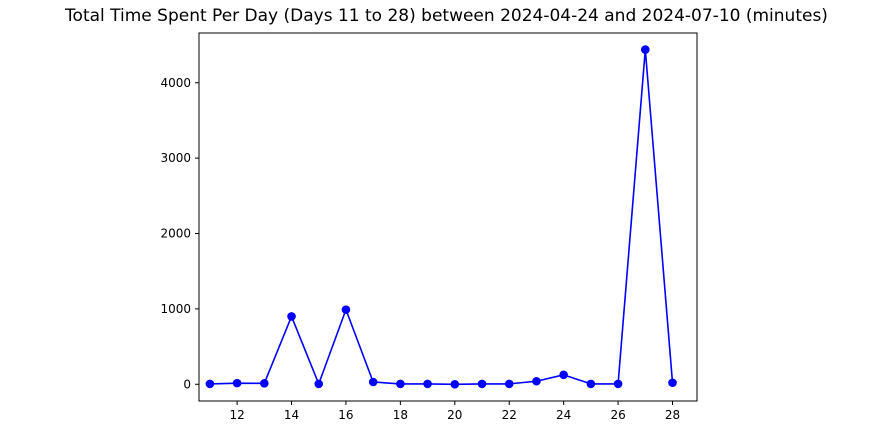  What do you see at coordinates (175, 158) in the screenshot?
I see `y-tick-label: 3000` at bounding box center [175, 158].